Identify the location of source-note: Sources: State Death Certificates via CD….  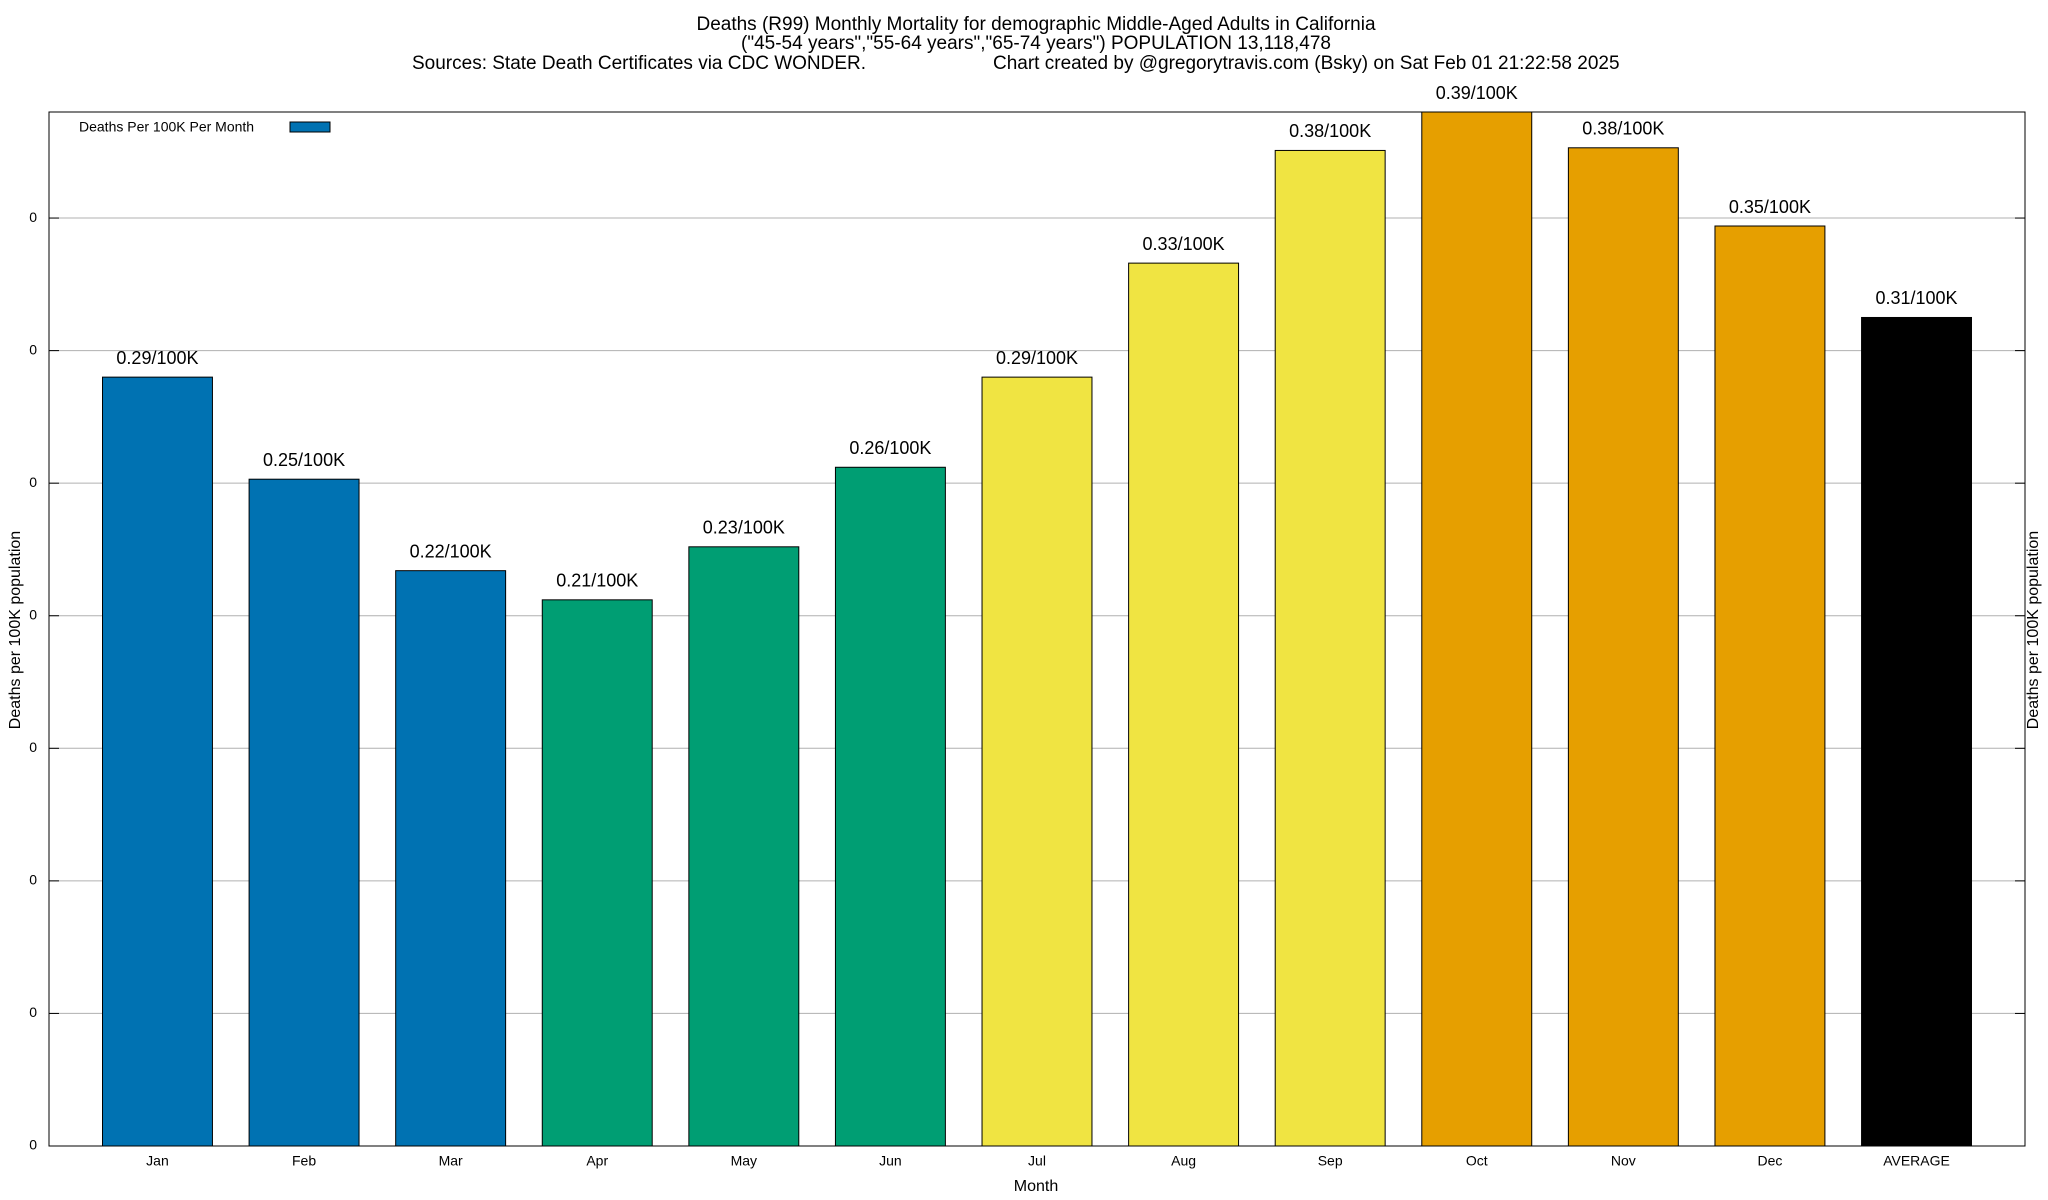
(639, 63).